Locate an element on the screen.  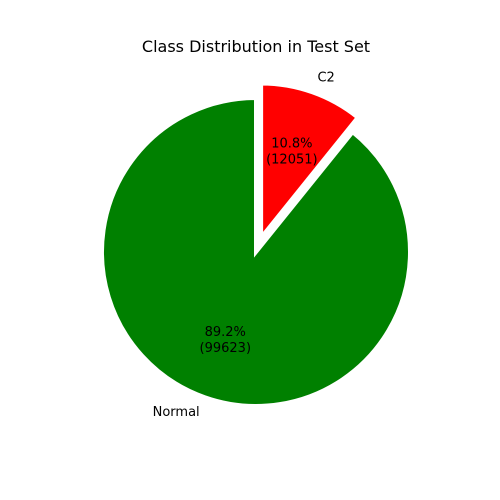
slice-percent-normal: 89.2% is located at coordinates (225, 332).